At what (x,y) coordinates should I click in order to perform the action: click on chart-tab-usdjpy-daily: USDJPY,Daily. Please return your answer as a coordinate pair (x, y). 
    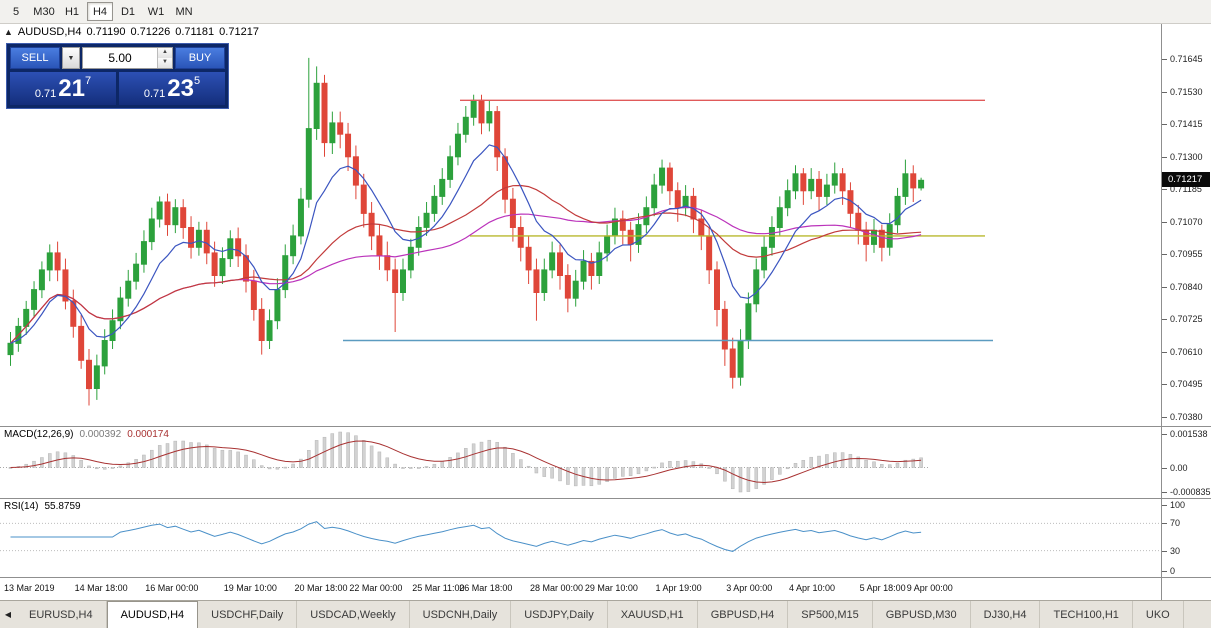
    Looking at the image, I should click on (559, 614).